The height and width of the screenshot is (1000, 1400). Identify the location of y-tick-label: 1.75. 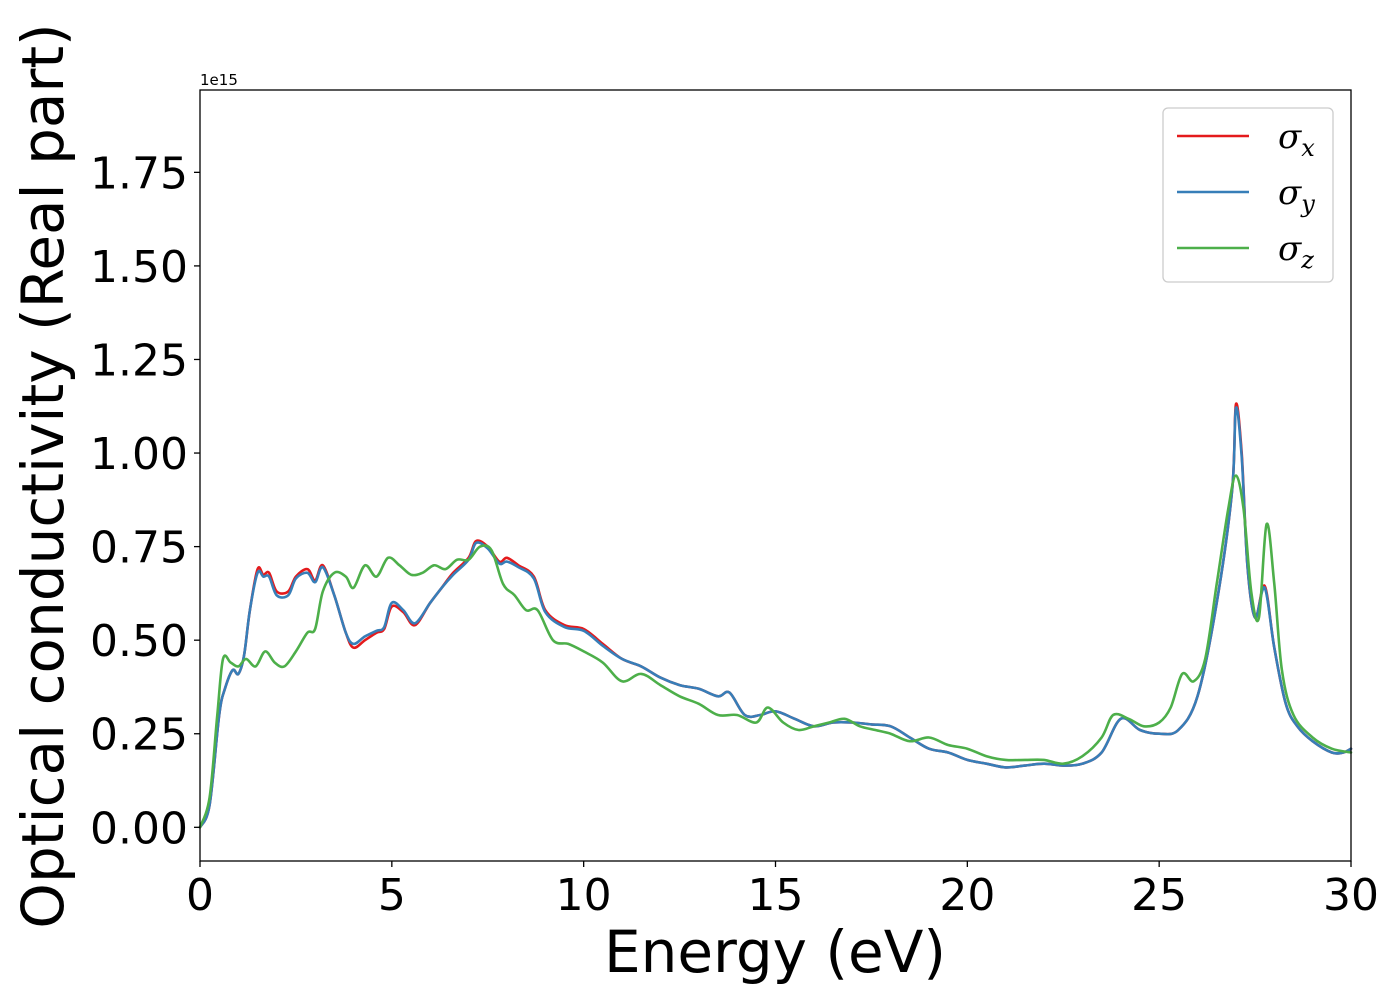
(139, 173).